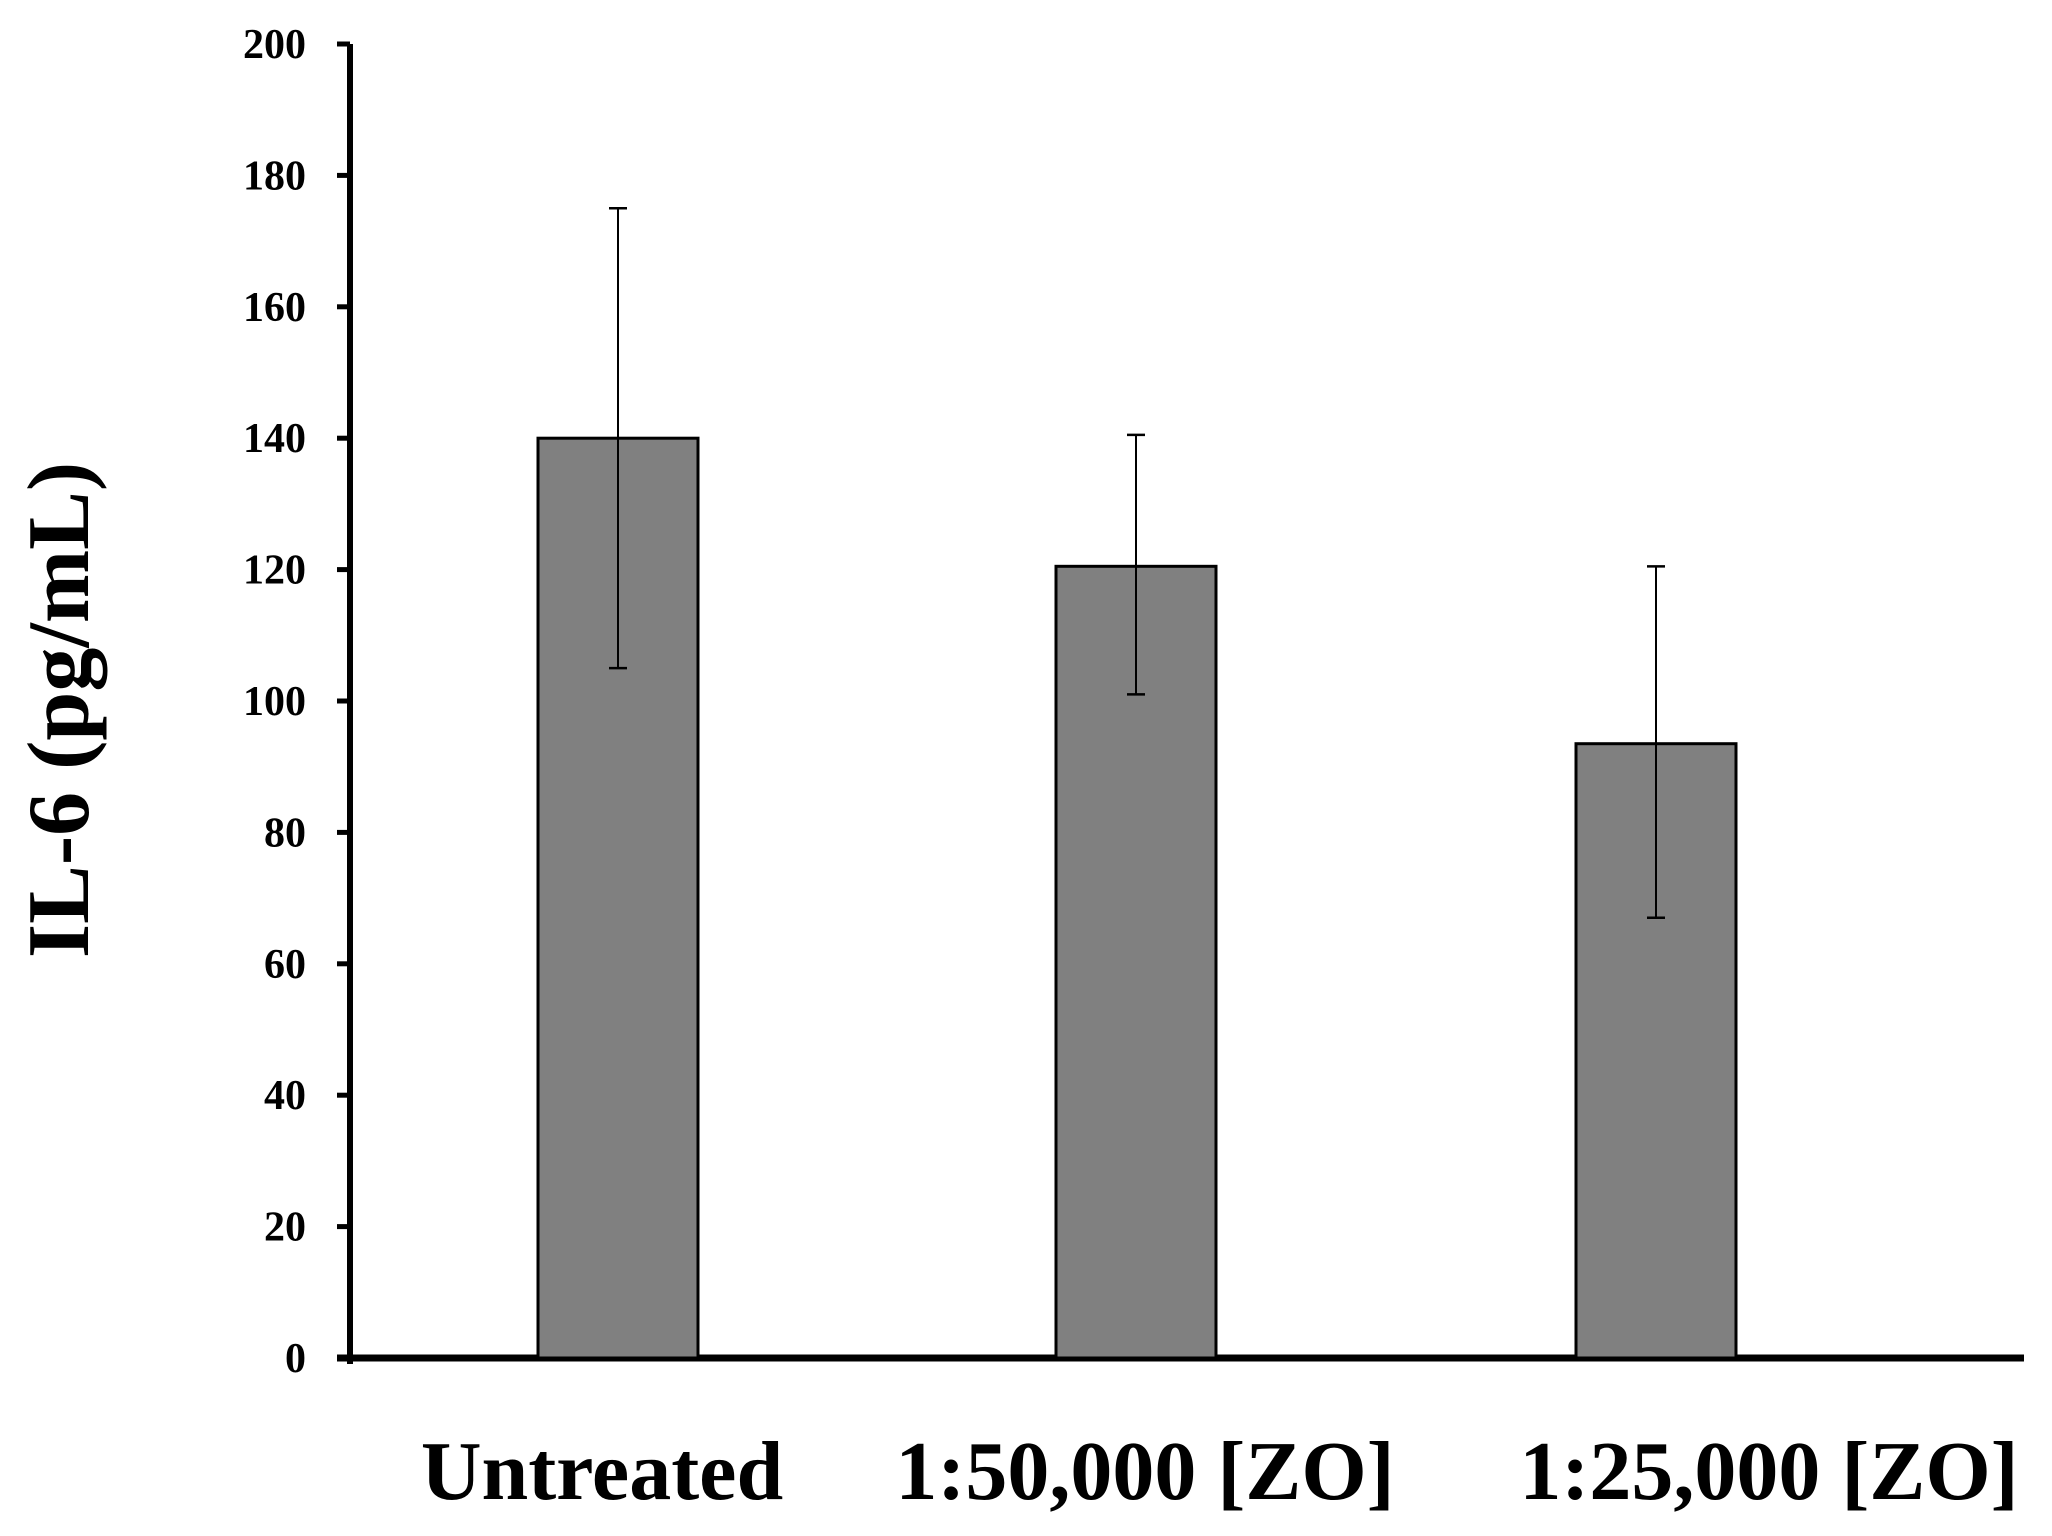 The width and height of the screenshot is (2052, 1536). I want to click on y-tick-label: 100, so click(274, 702).